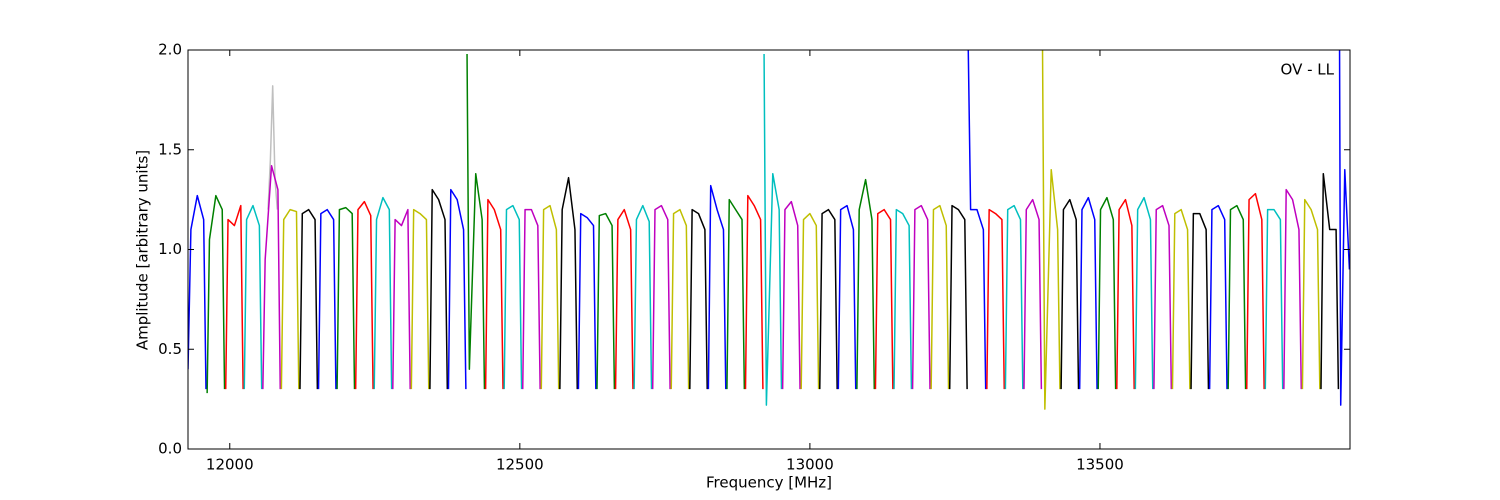 Image resolution: width=1500 pixels, height=500 pixels. What do you see at coordinates (1308, 70) in the screenshot?
I see `annotation: OV - LL` at bounding box center [1308, 70].